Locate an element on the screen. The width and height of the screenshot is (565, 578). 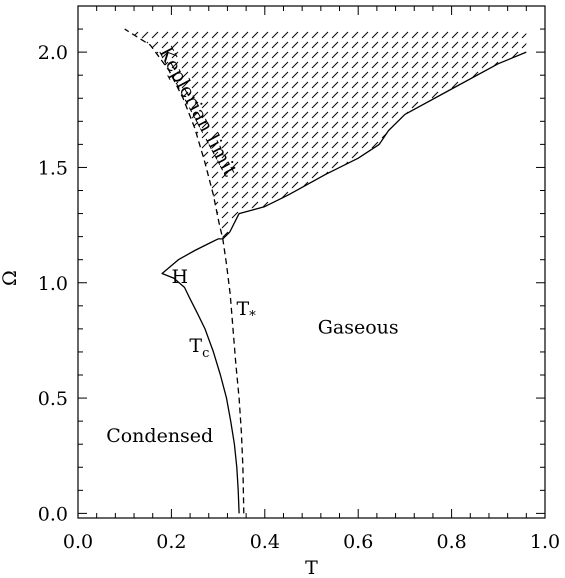
annotation-gaseous: Gaseous is located at coordinates (358, 327).